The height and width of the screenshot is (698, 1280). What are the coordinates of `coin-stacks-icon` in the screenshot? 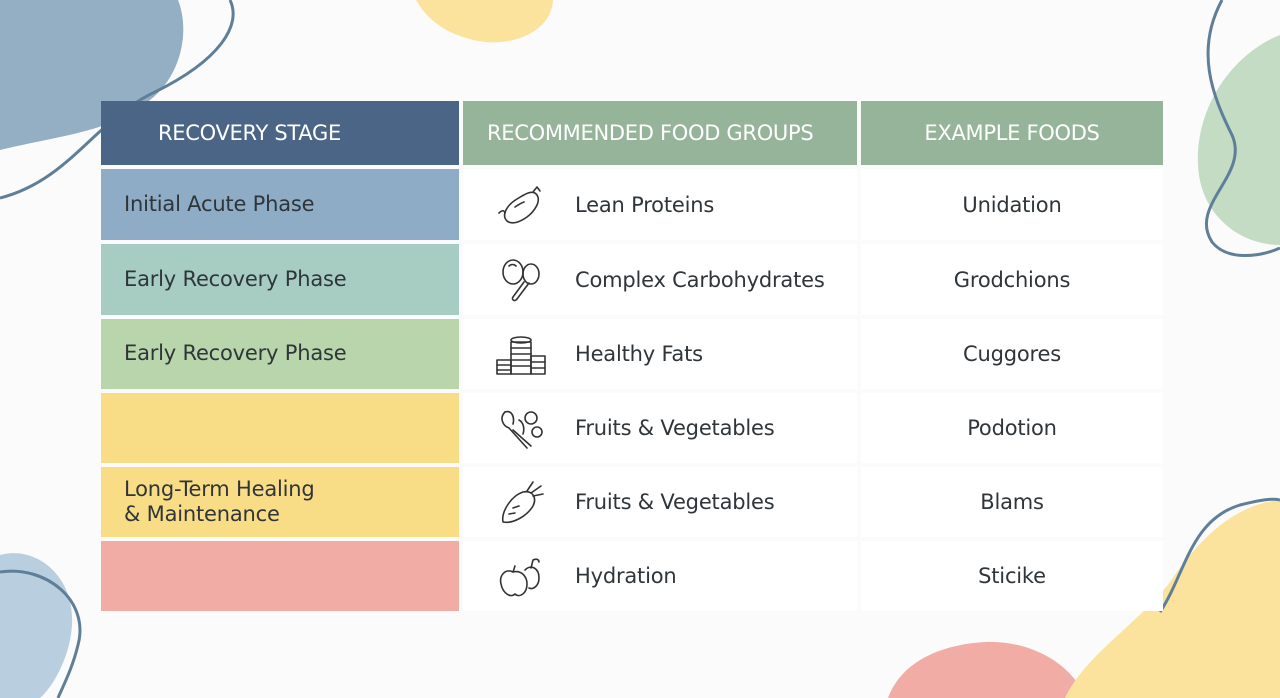 It's located at (521, 354).